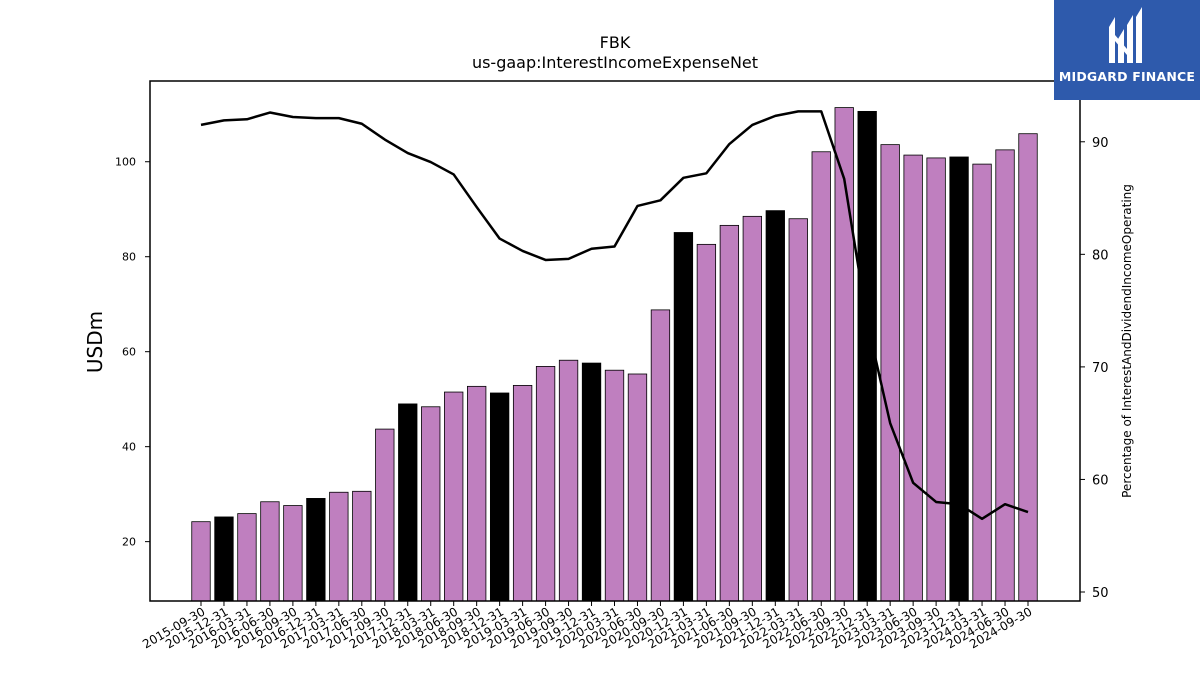  Describe the element at coordinates (1100, 368) in the screenshot. I see `y2-tick-label: 70` at that location.